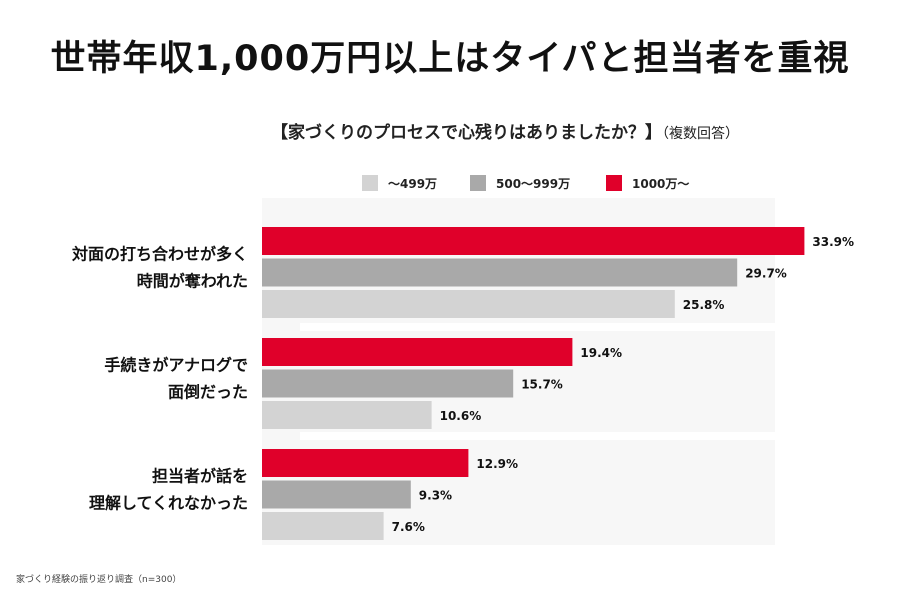 The width and height of the screenshot is (900, 600). Describe the element at coordinates (466, 133) in the screenshot. I see `chart-question: 【家づくりのプロセスで心残りはありましたか？】` at that location.